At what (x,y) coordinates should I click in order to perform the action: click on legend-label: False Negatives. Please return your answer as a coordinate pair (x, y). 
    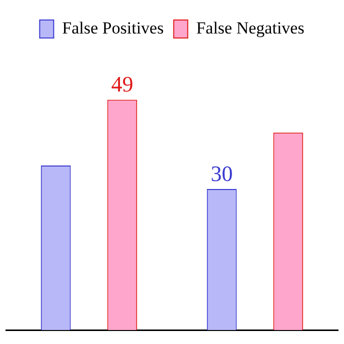
    Looking at the image, I should click on (250, 28).